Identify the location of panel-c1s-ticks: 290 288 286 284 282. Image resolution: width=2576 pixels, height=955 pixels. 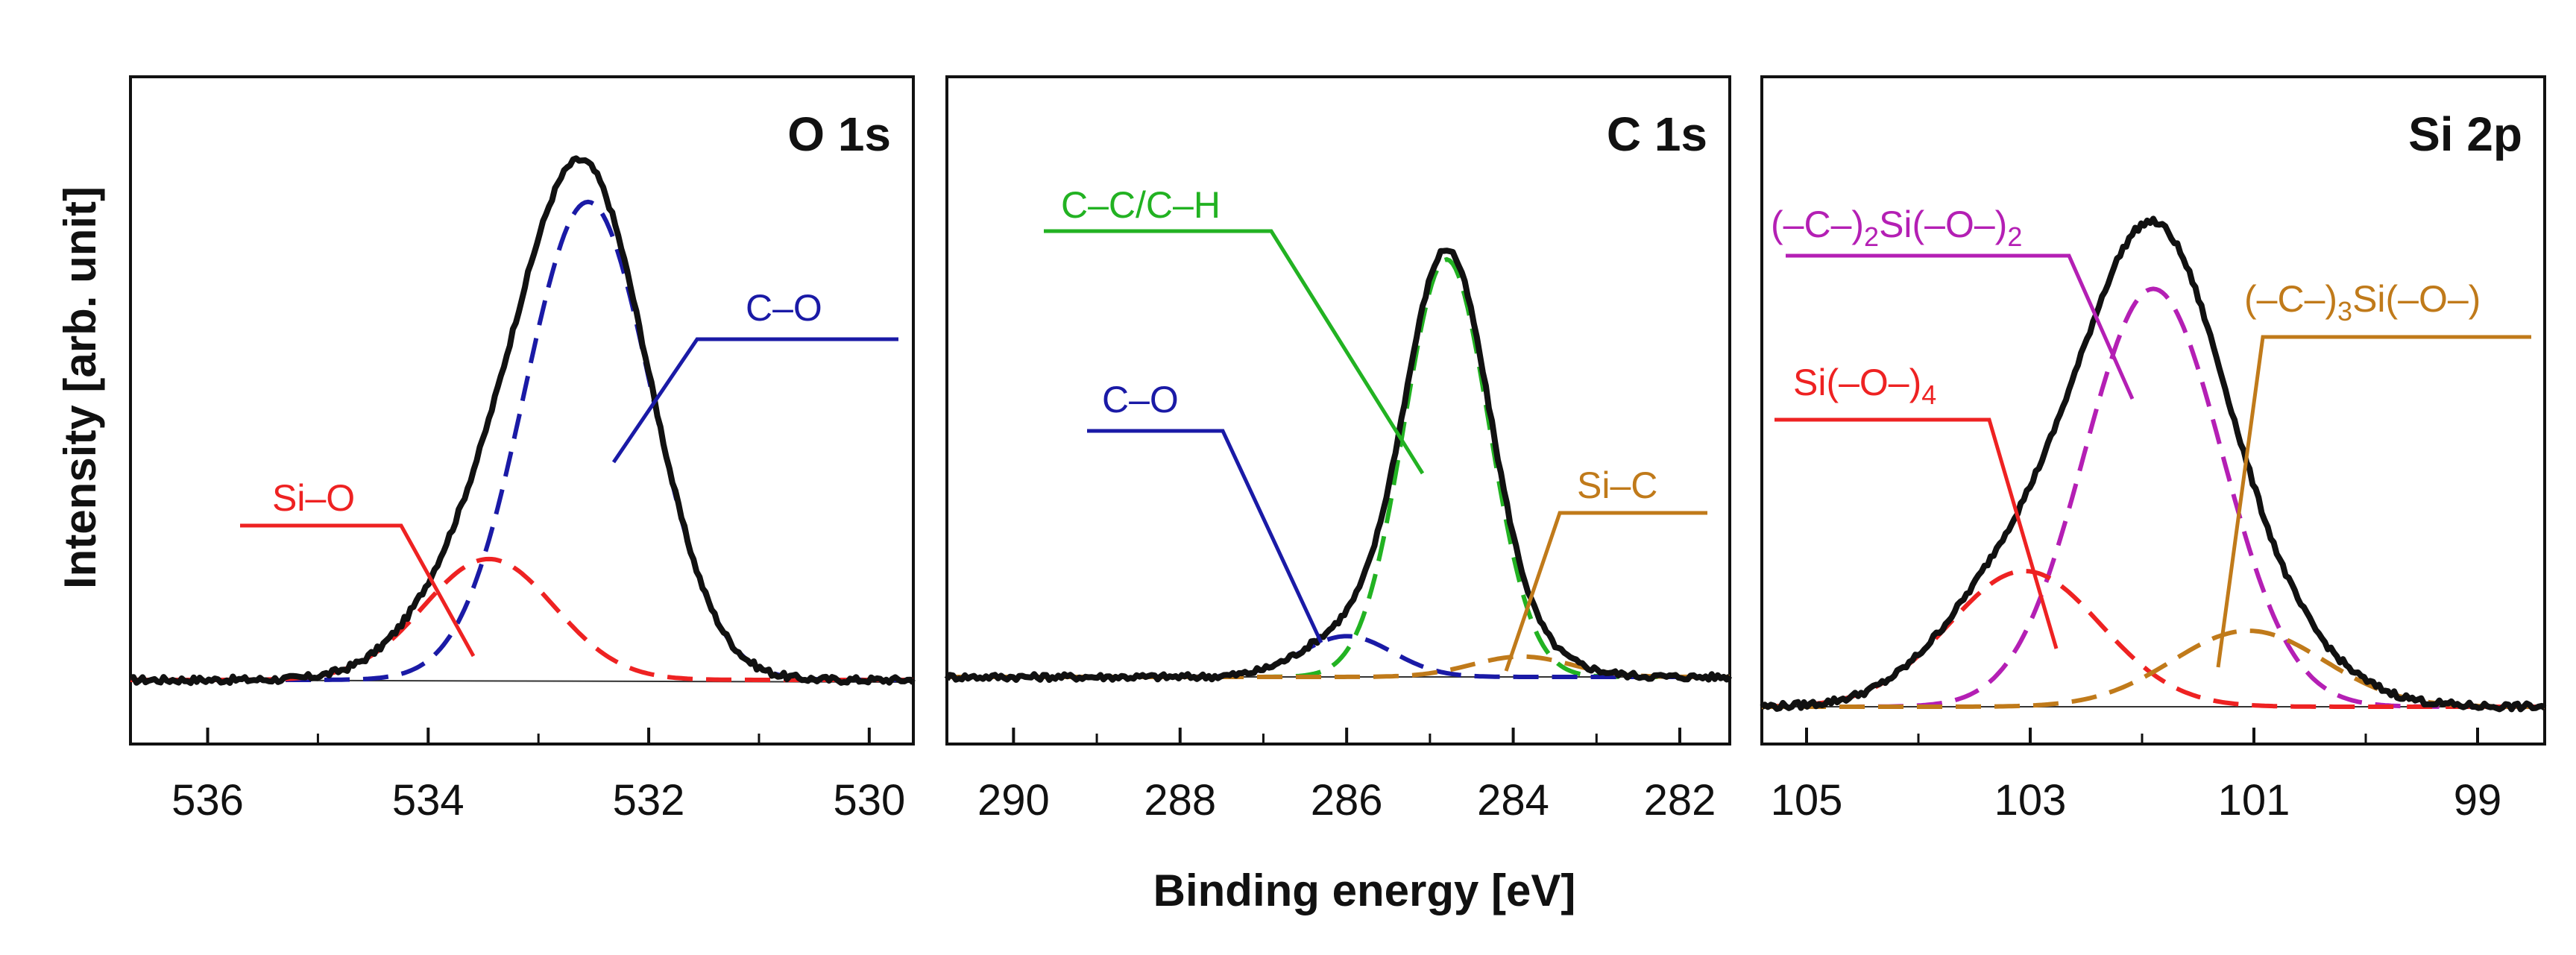
(1346, 776).